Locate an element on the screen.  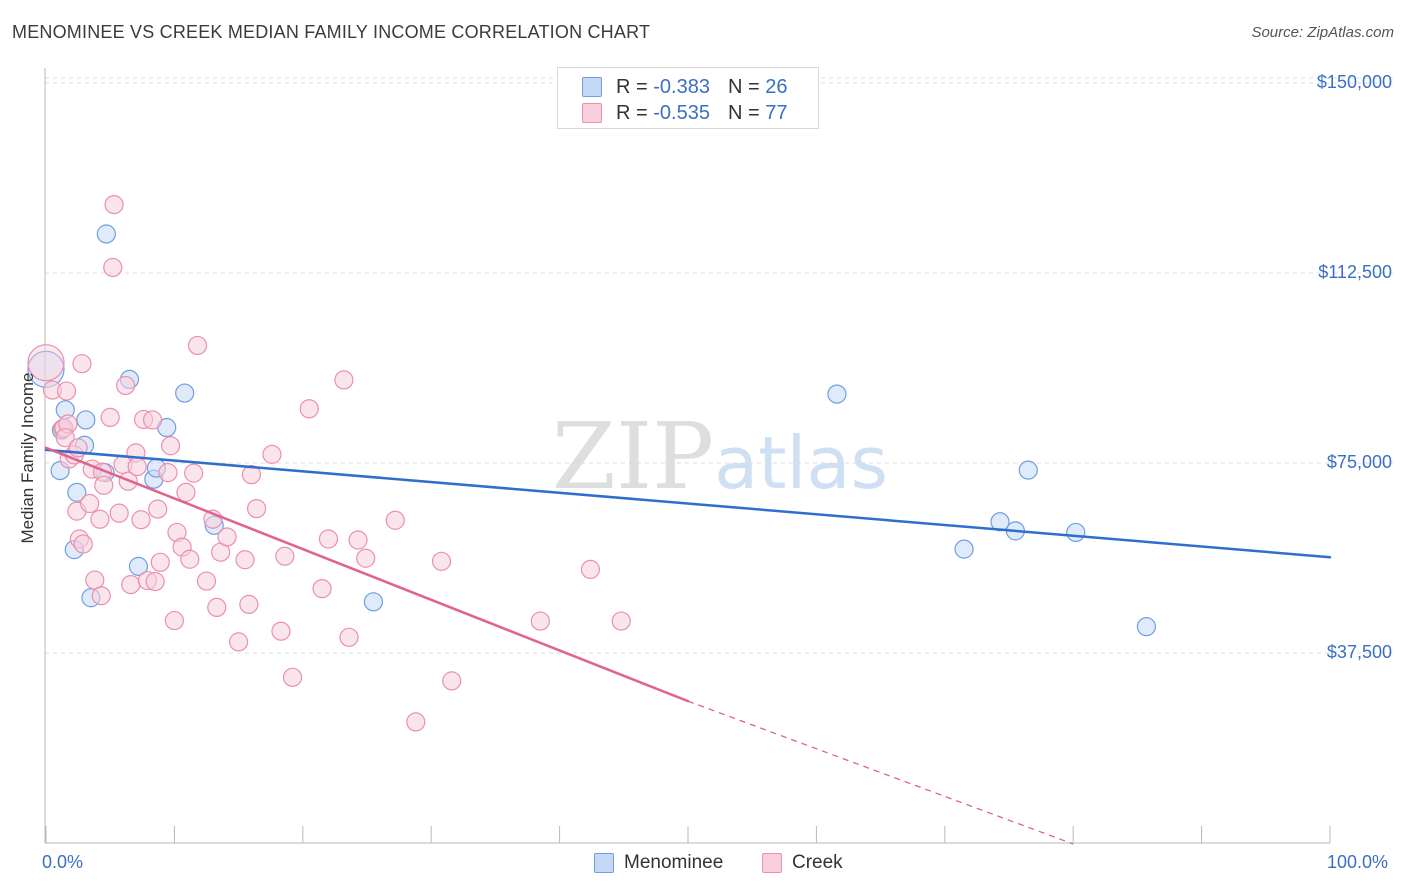
bottom-legend-menominee: Menominee is located at coordinates (658, 863).